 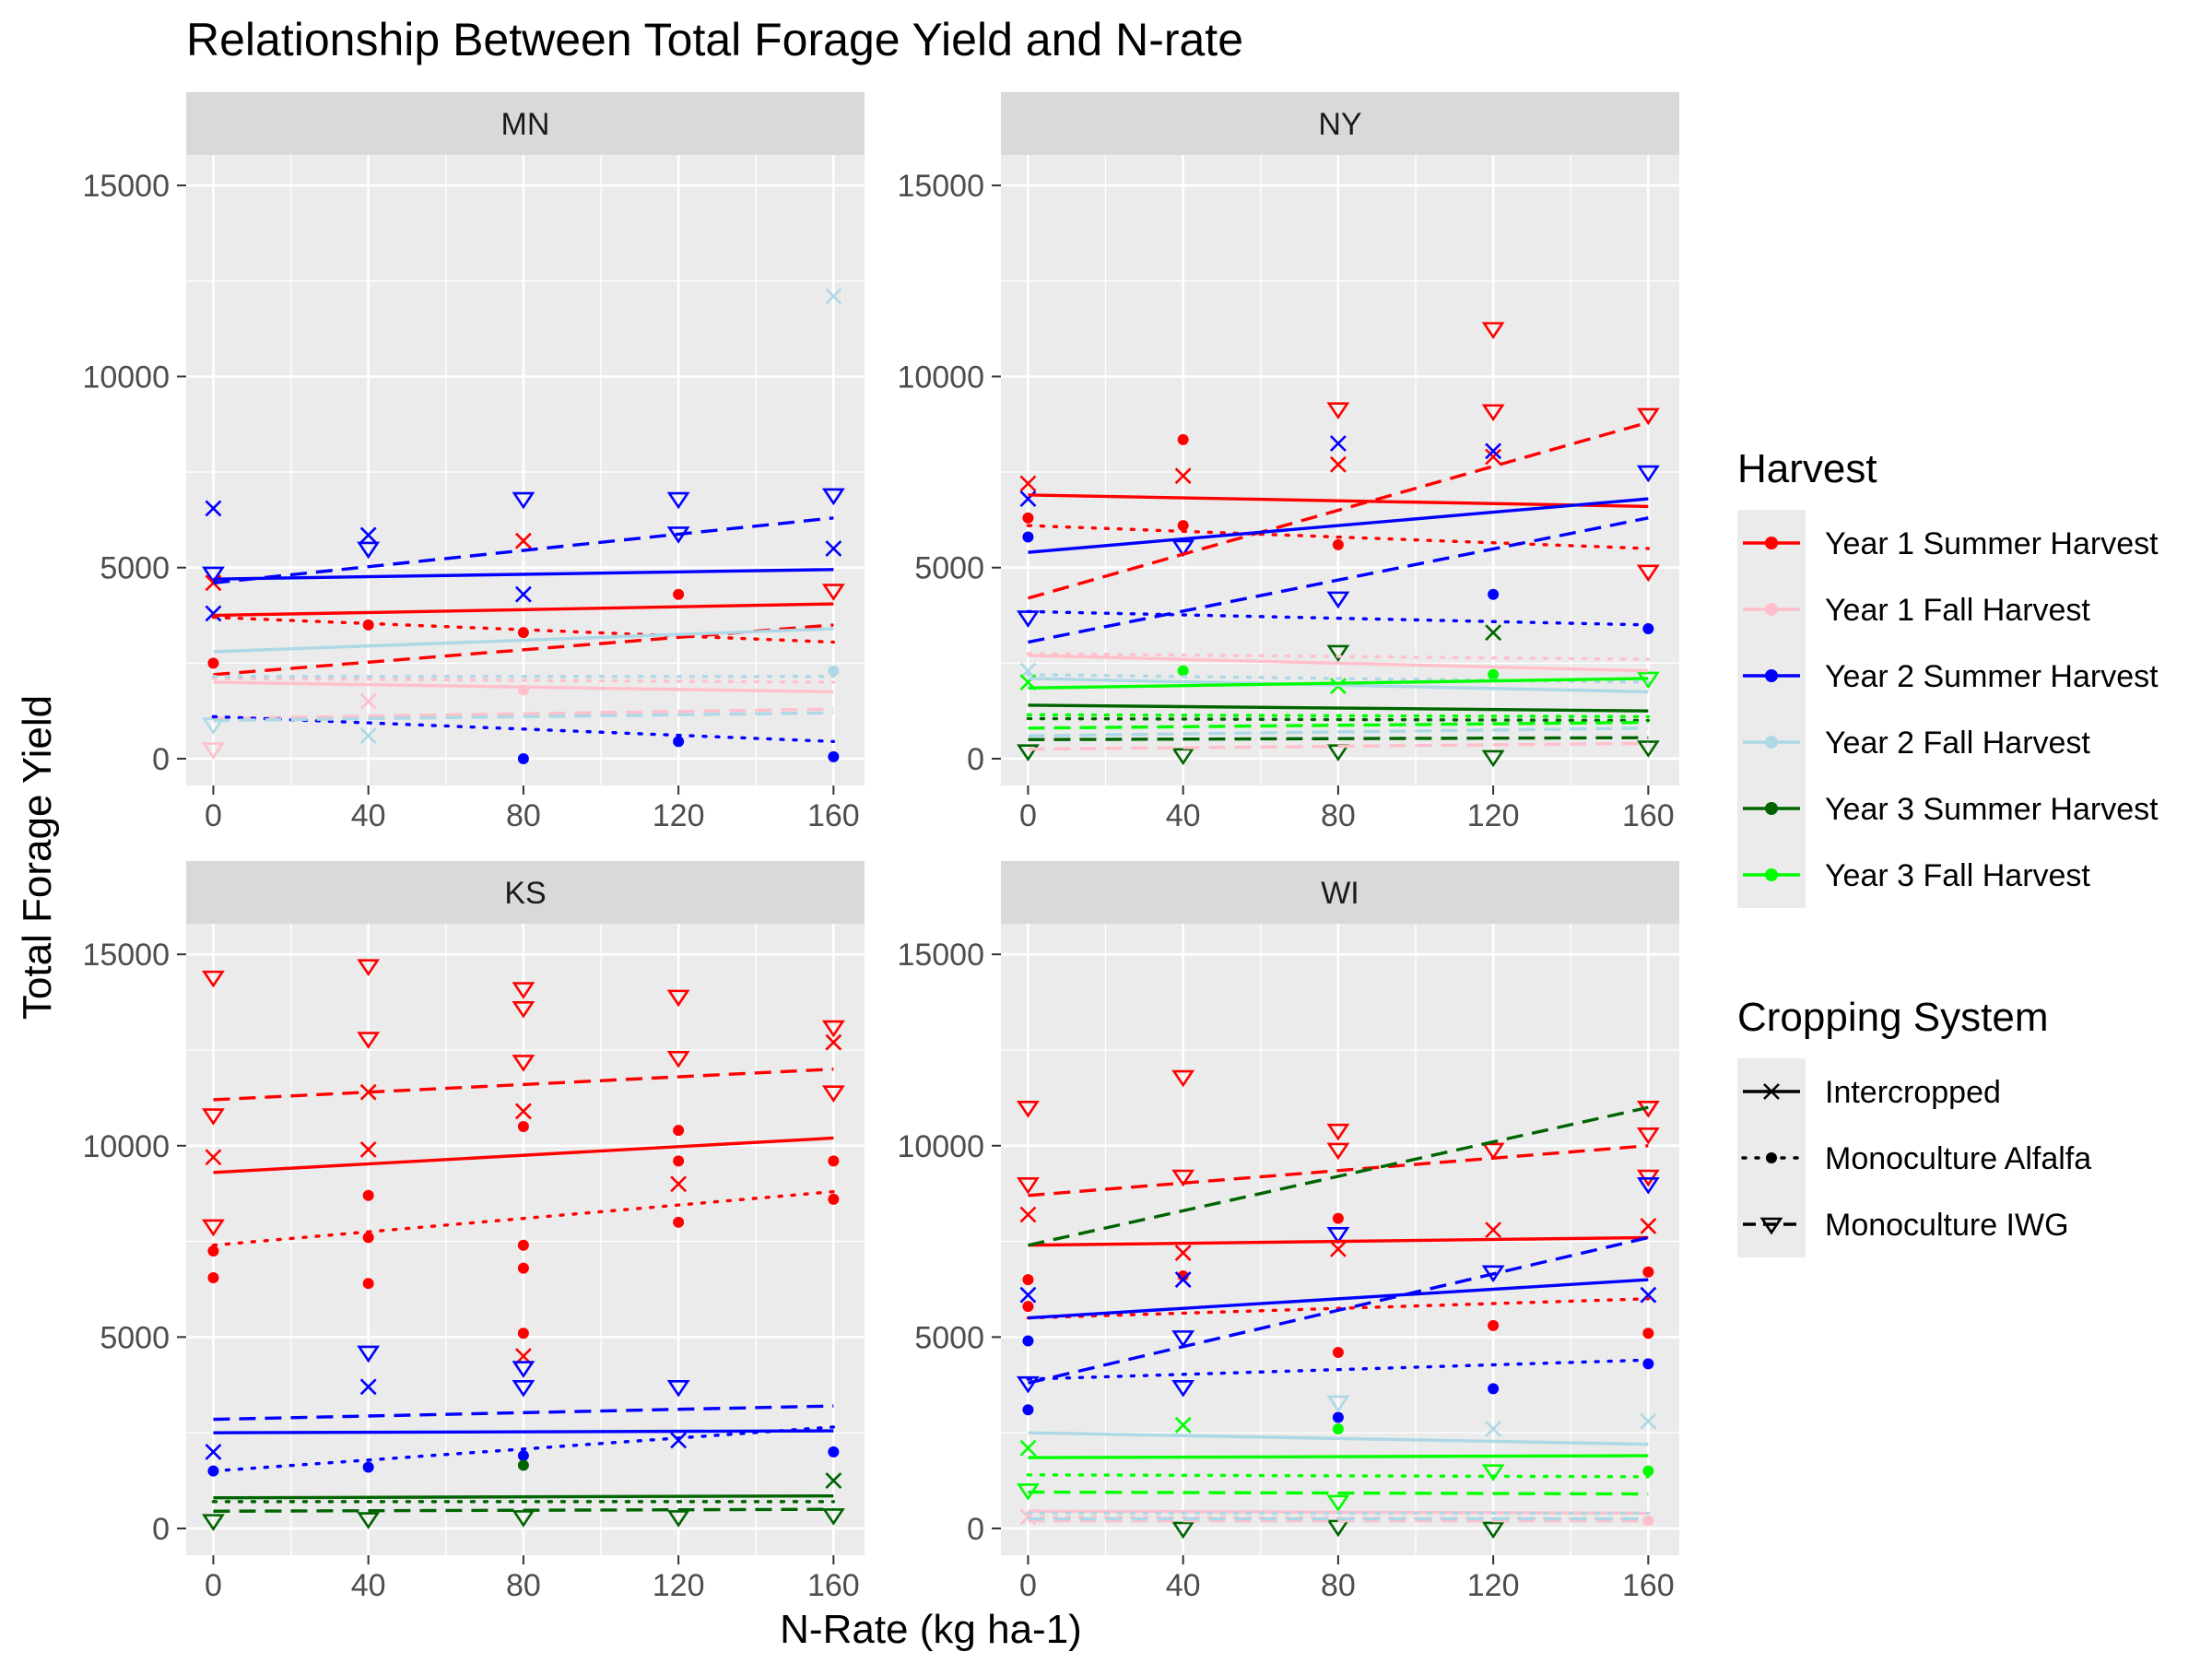 I want to click on legend-label: Year 1 Summer Harvest, so click(x=1992, y=543).